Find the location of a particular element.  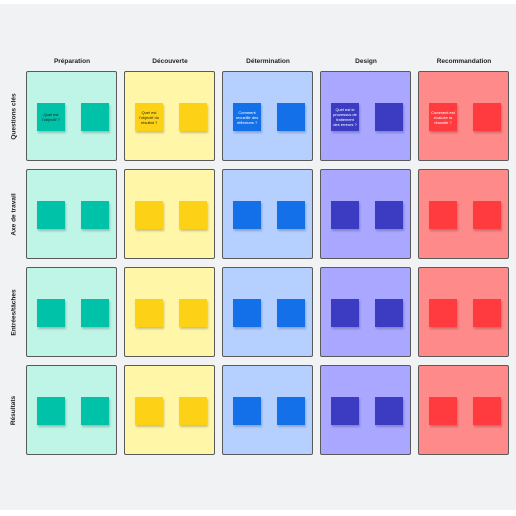

row-header-label: Axe de travail is located at coordinates (14, 214).